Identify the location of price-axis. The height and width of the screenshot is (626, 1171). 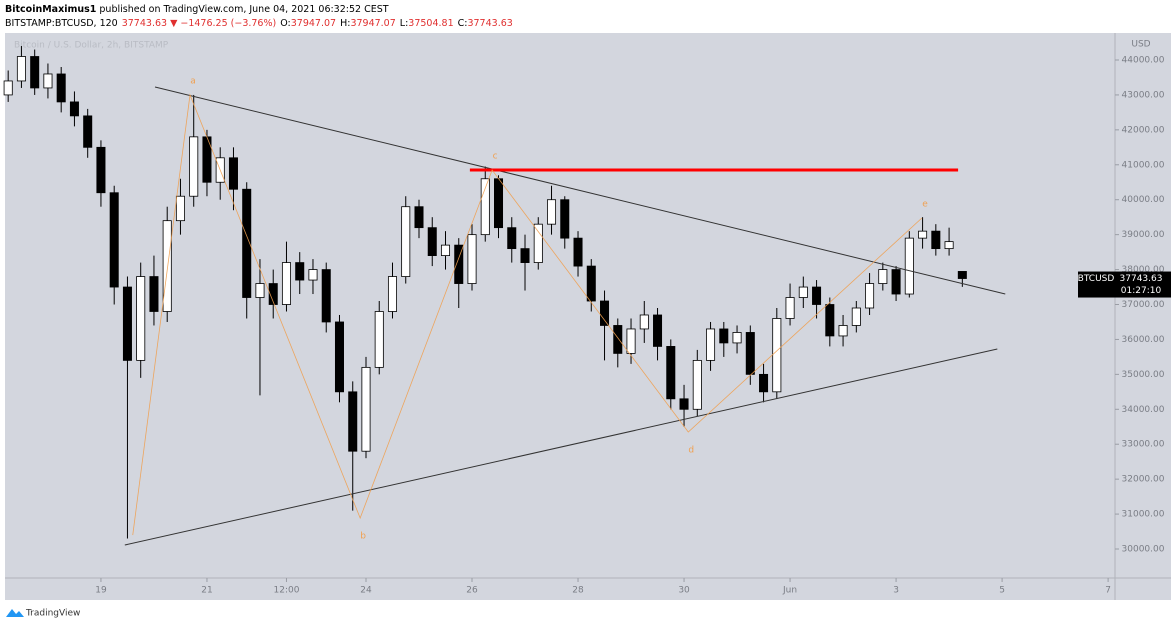
(1143, 305).